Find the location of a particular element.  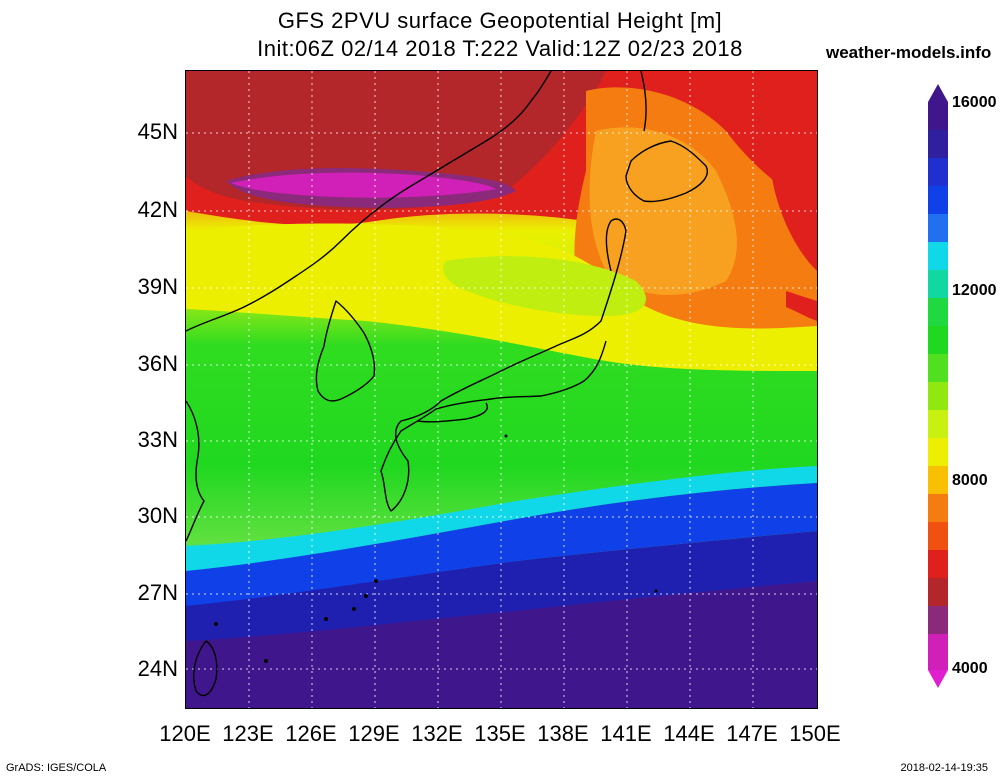

site-name: weather-models.info is located at coordinates (909, 52).